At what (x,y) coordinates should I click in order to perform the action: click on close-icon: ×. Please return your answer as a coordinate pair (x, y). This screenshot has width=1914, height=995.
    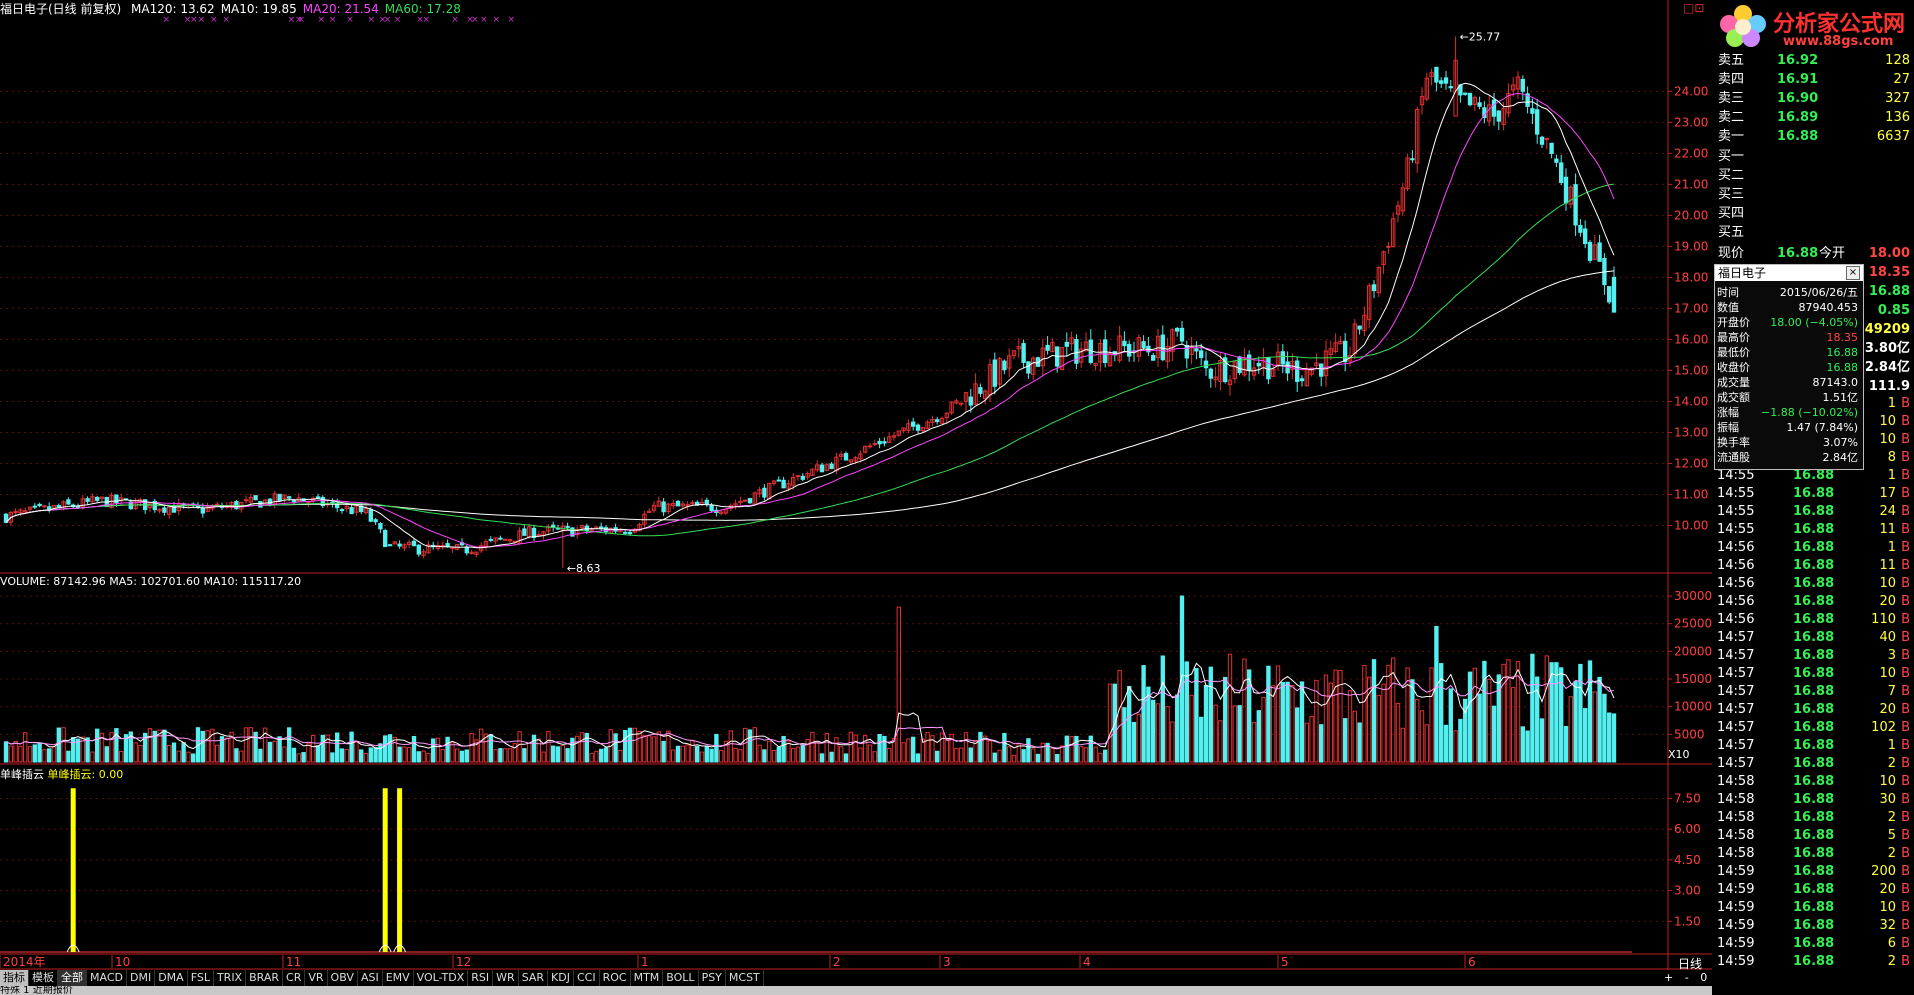
    Looking at the image, I should click on (1853, 273).